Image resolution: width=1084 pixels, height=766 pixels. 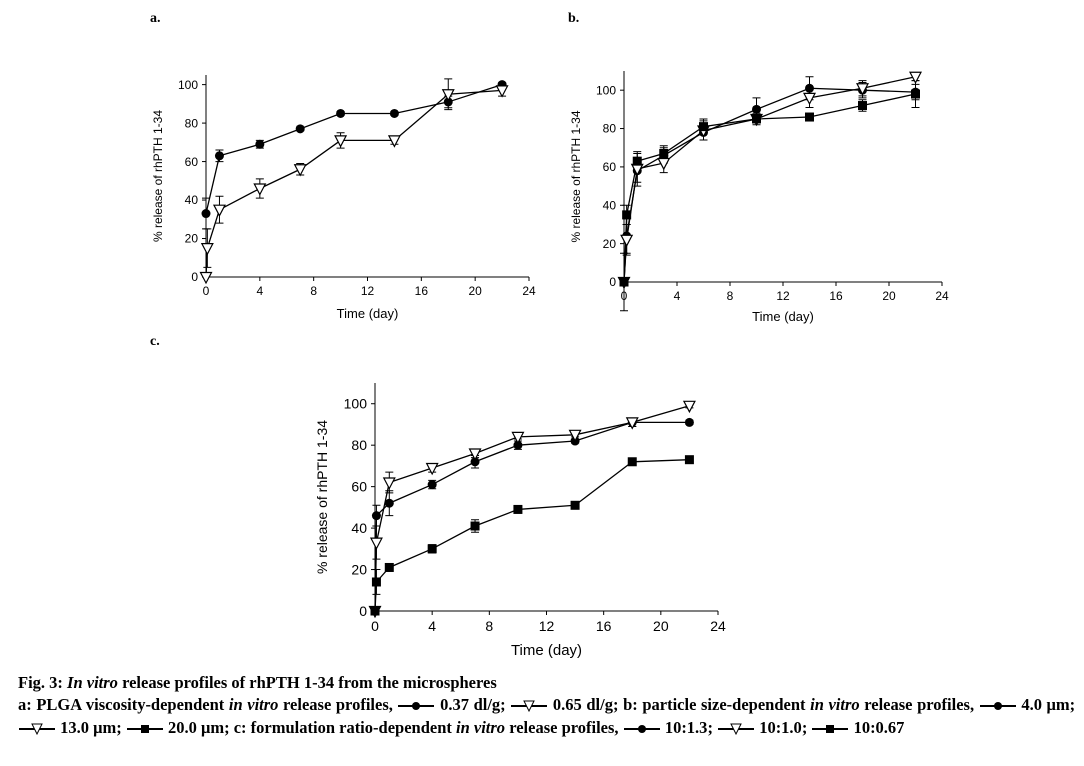 I want to click on legend-entry: 20.0 μm, so click(x=196, y=727).